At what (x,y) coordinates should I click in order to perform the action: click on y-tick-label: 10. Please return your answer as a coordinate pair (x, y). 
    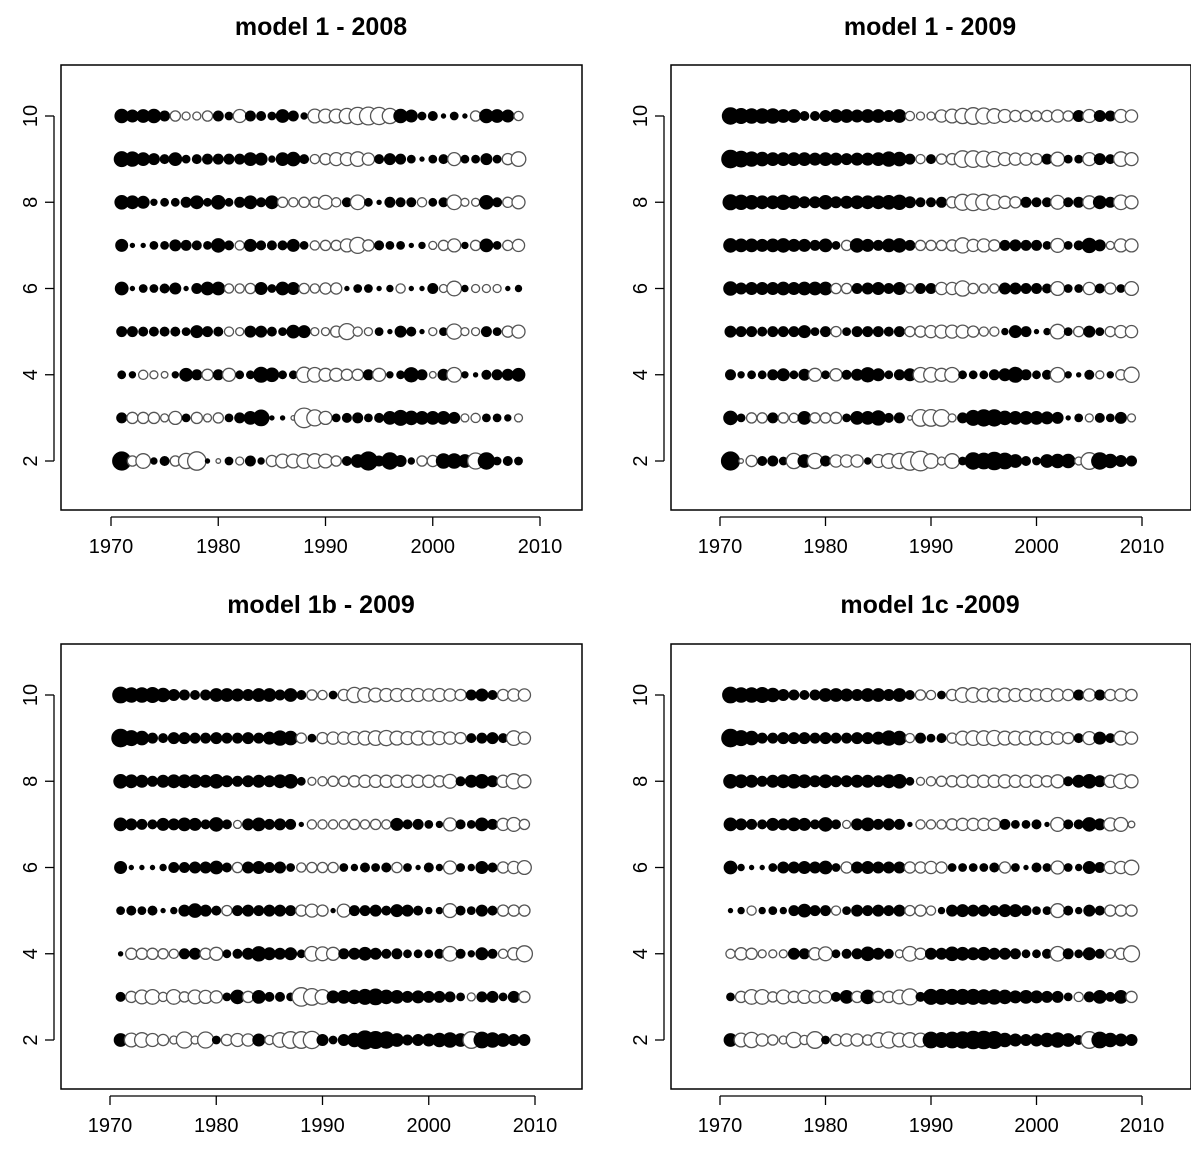
    Looking at the image, I should click on (641, 116).